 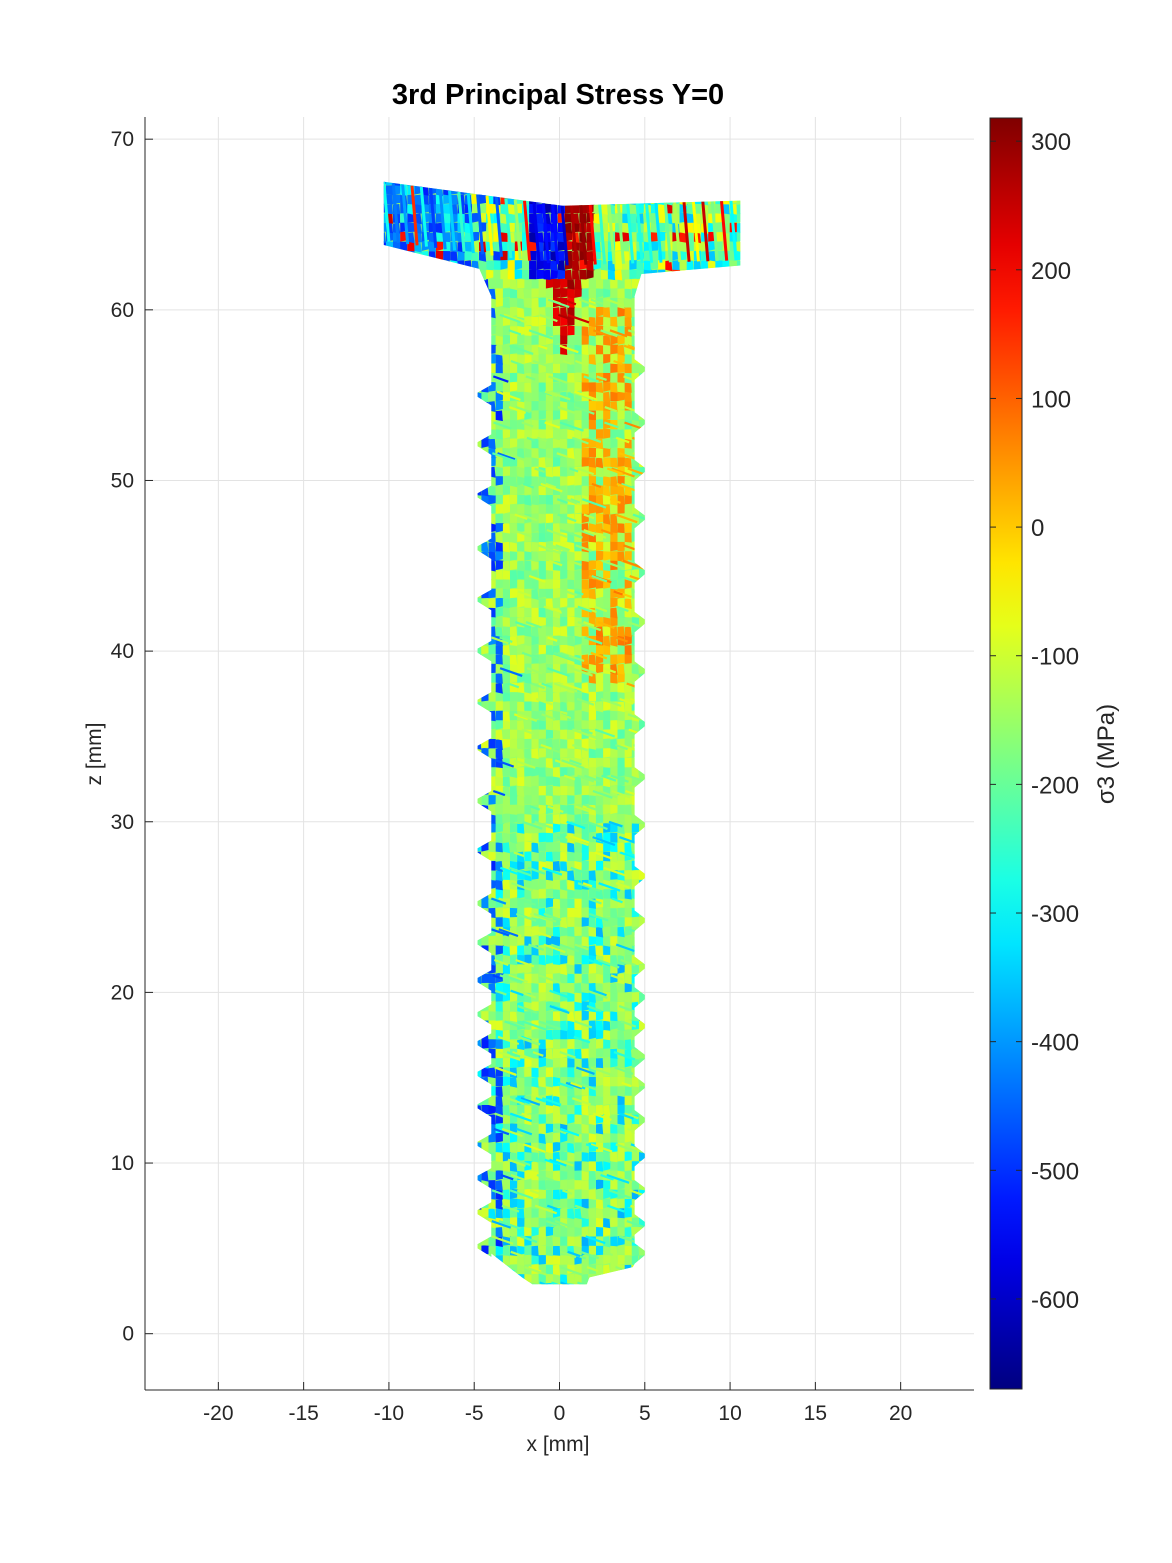 What do you see at coordinates (815, 1413) in the screenshot?
I see `x-tick-label: 15` at bounding box center [815, 1413].